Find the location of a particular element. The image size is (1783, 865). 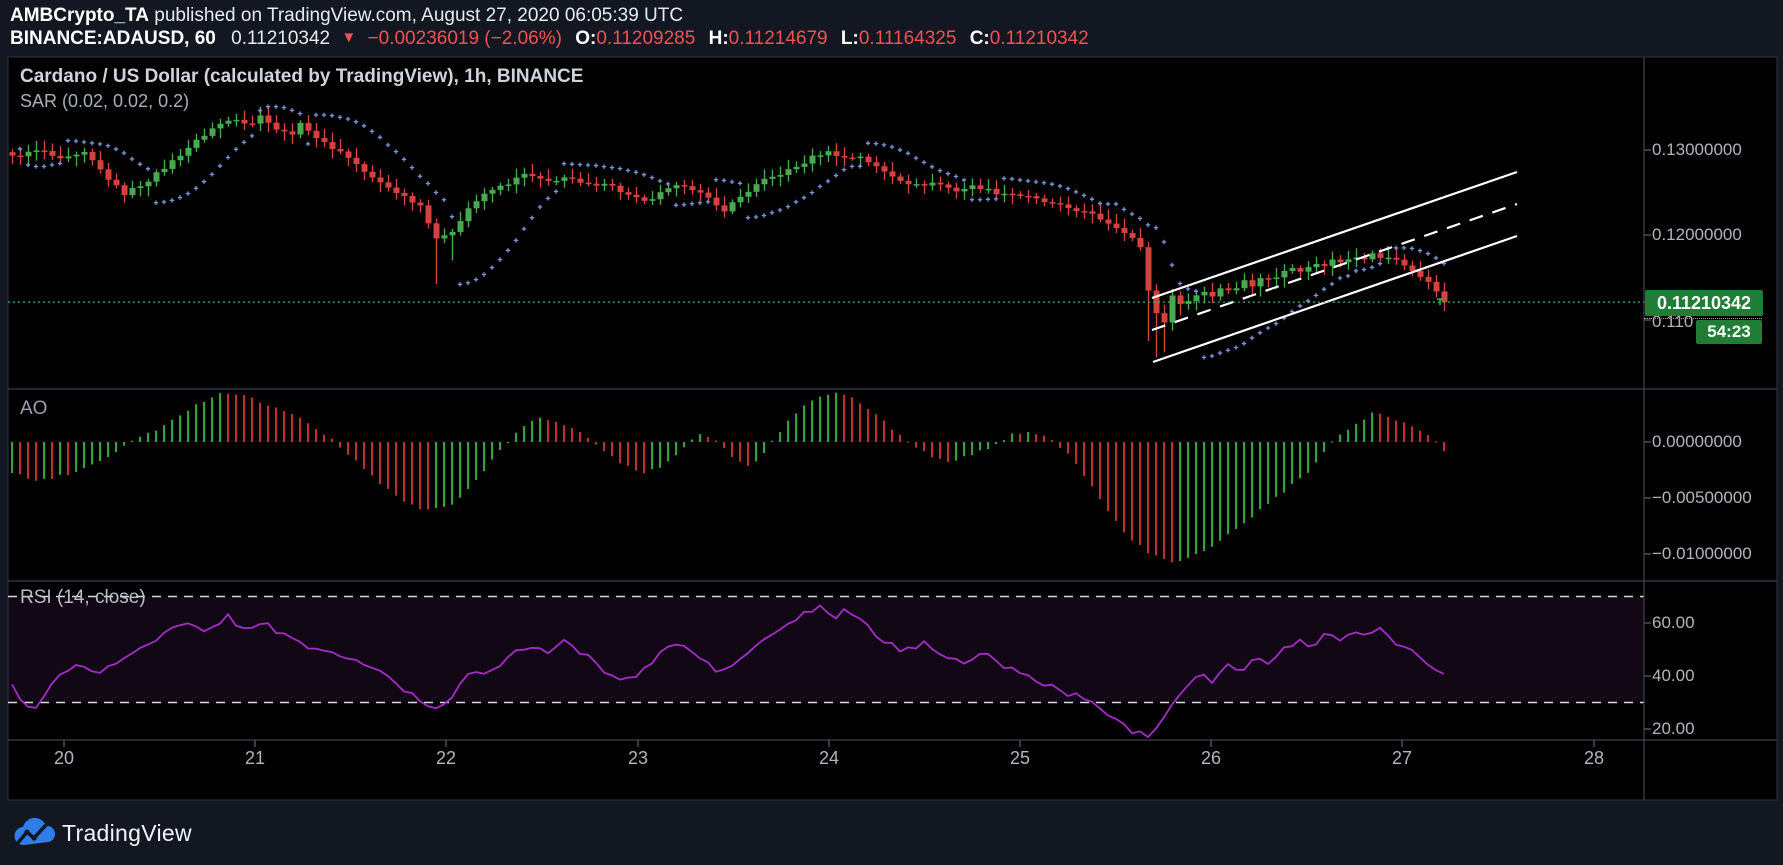

tradingview-cloud-icon is located at coordinates (35, 831).